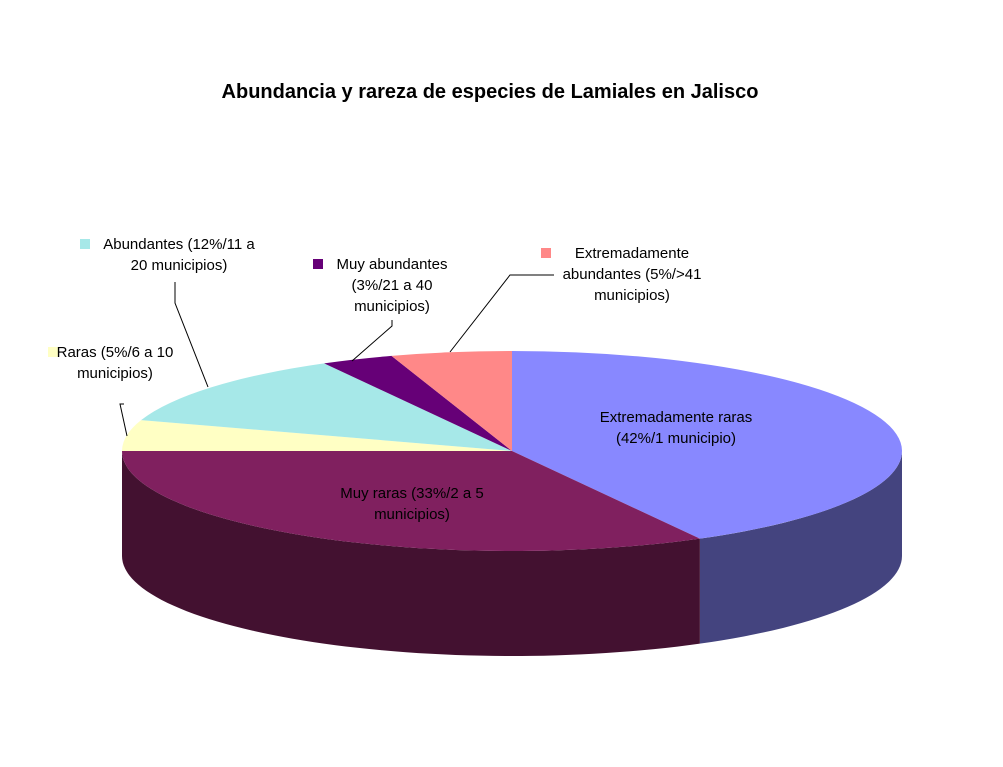 The height and width of the screenshot is (767, 1003). Describe the element at coordinates (676, 417) in the screenshot. I see `slice-label-line: Extremadamente raras` at that location.